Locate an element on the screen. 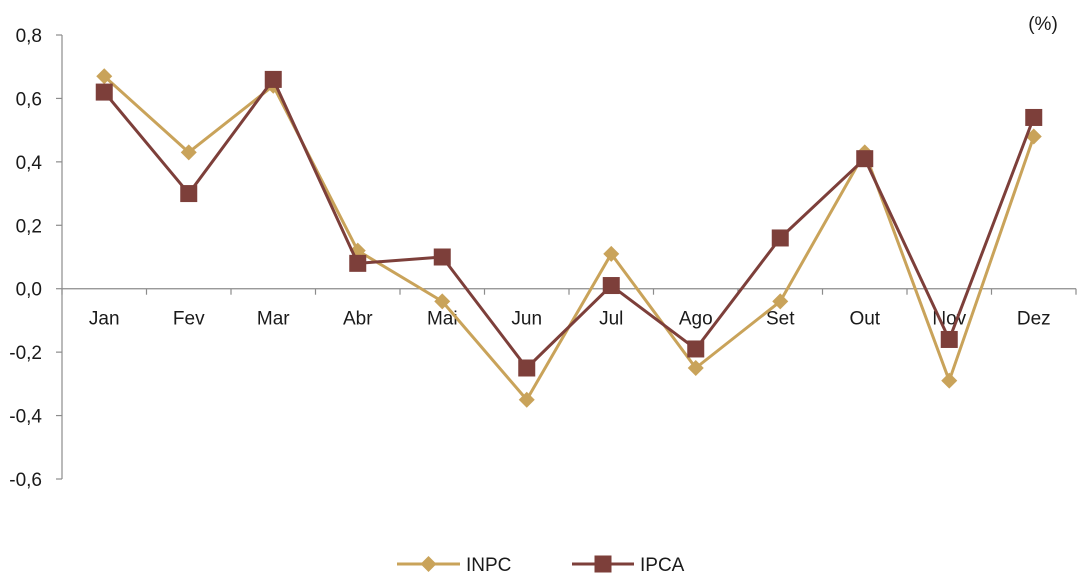 The height and width of the screenshot is (574, 1081). y-tick-label: 0,4 is located at coordinates (29, 163).